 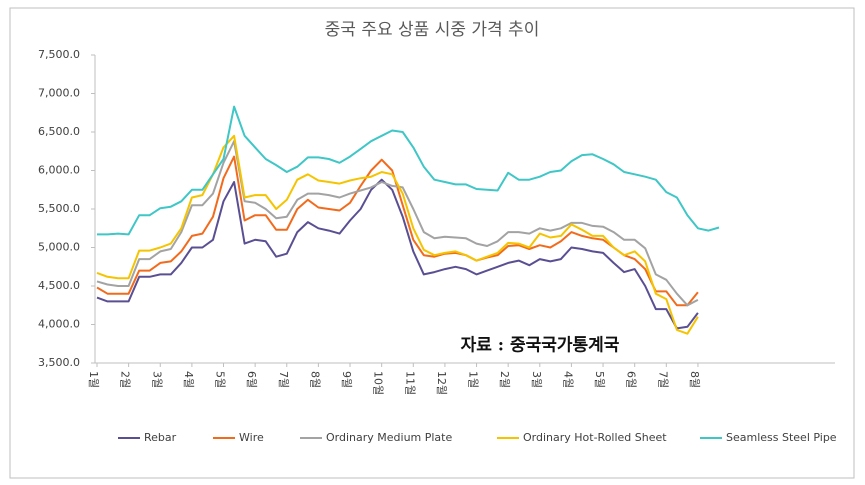 What do you see at coordinates (409, 383) in the screenshot?
I see `x-tick-label: 11월` at bounding box center [409, 383].